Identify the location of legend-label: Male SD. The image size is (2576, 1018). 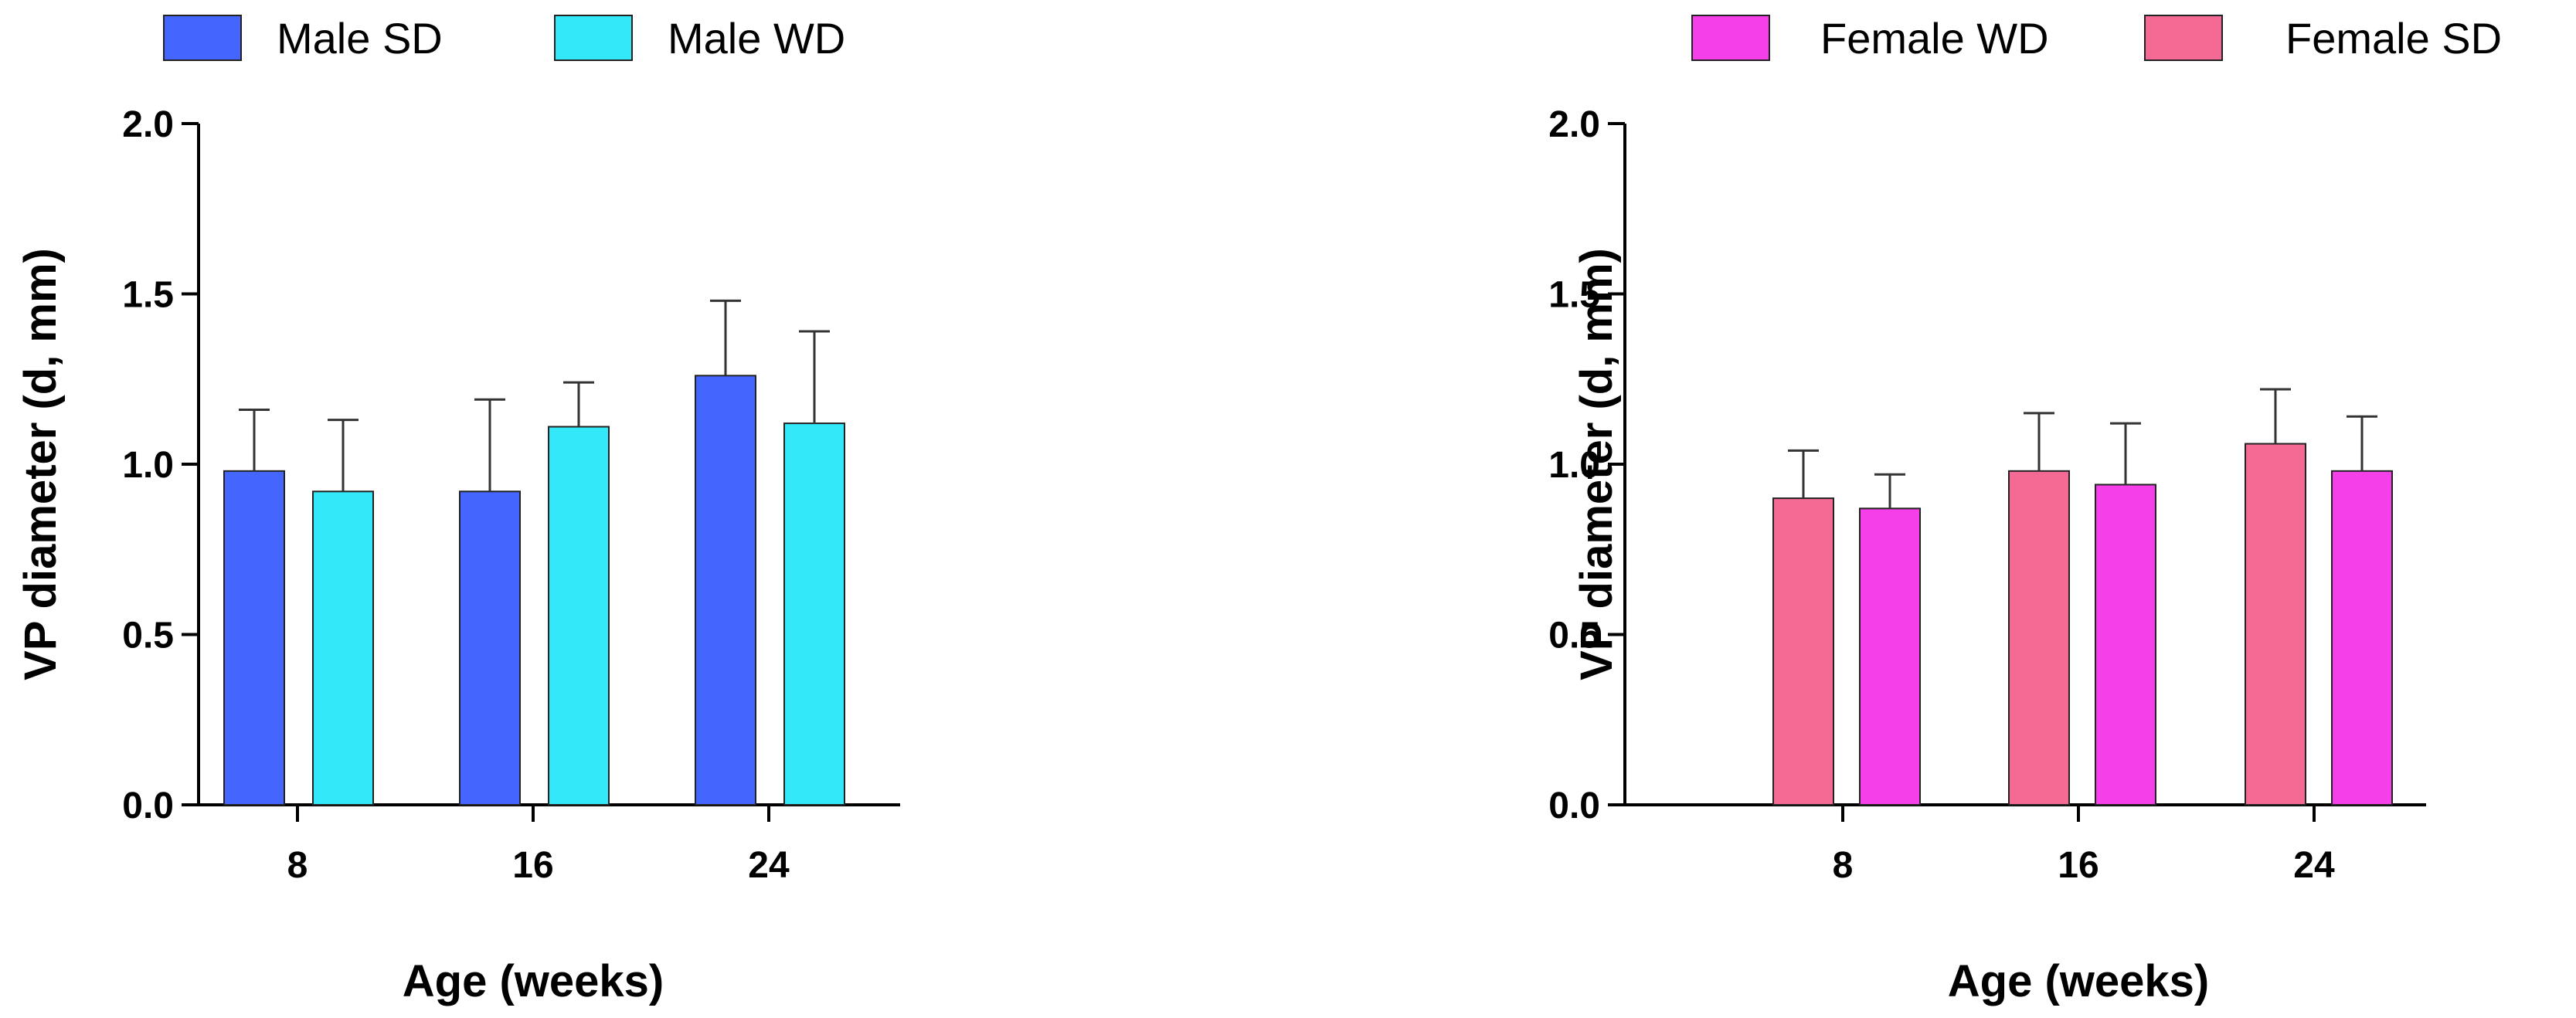
(360, 38).